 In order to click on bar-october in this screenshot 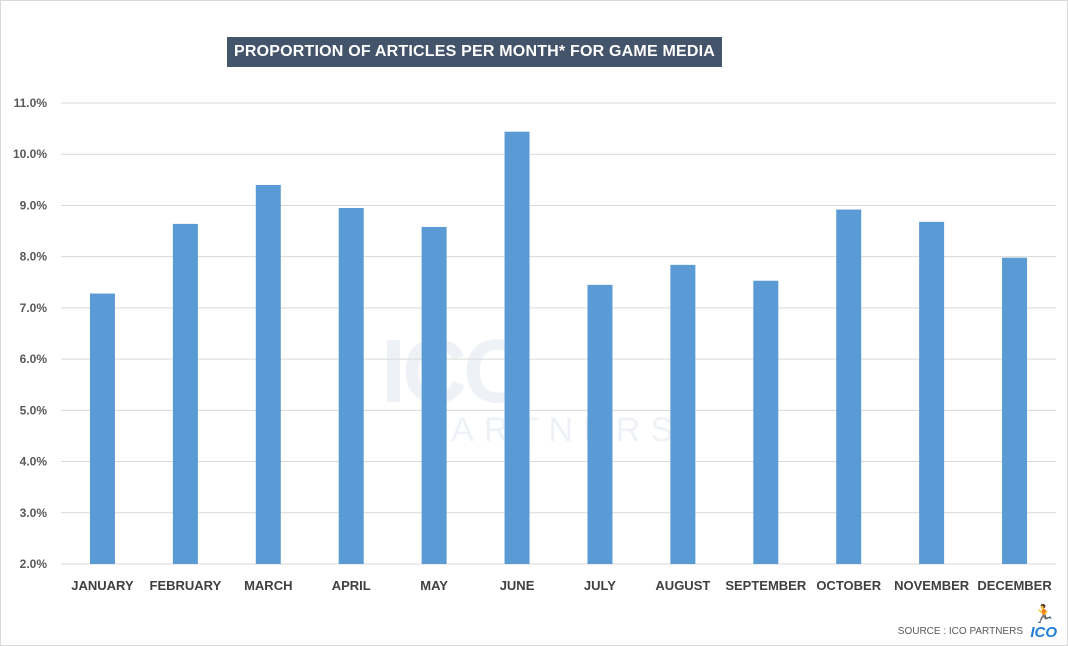, I will do `click(849, 386)`.